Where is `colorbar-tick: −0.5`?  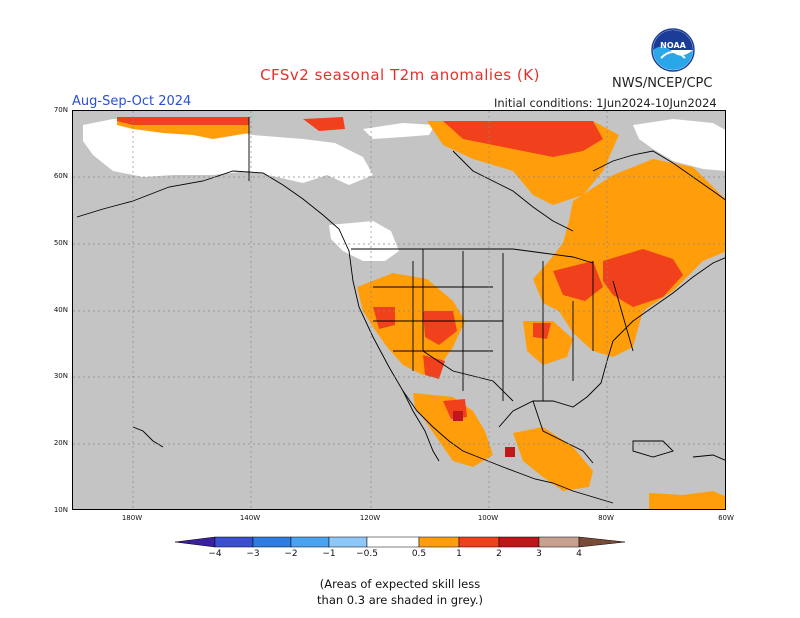 colorbar-tick: −0.5 is located at coordinates (367, 554).